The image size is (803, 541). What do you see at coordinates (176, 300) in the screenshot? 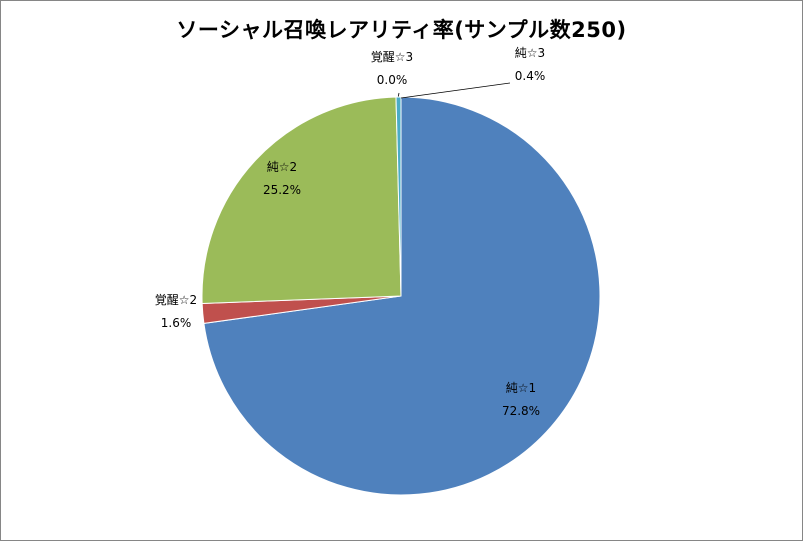
I see `slice-2-name-label: 覚醒☆2` at bounding box center [176, 300].